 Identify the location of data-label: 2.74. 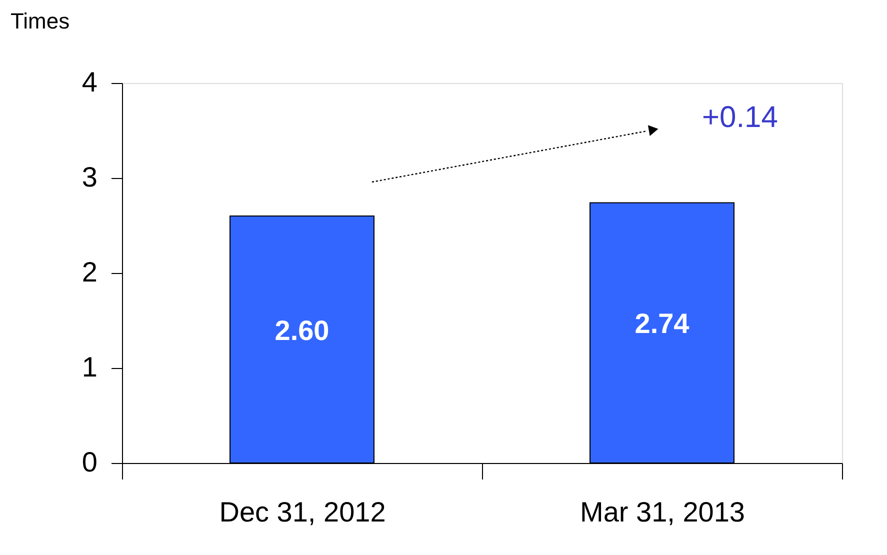
(662, 324).